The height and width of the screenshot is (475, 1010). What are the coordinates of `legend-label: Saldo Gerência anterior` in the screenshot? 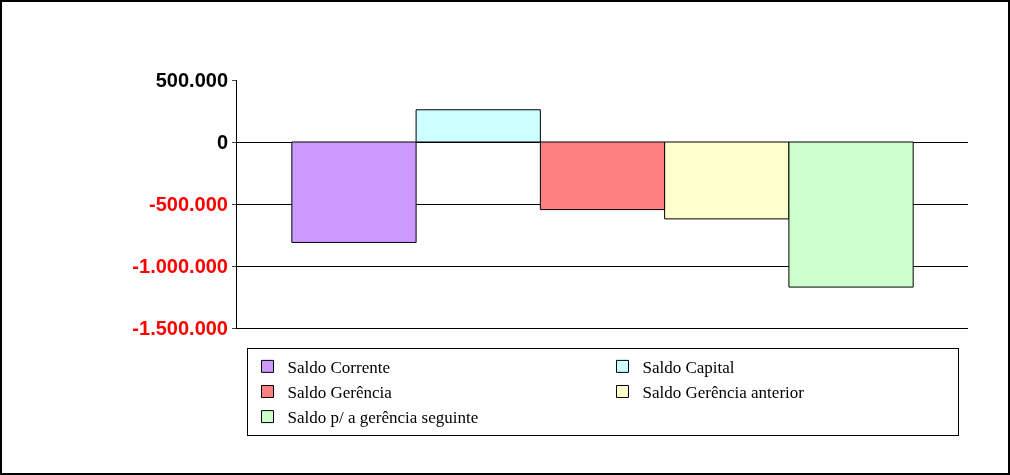 It's located at (723, 393).